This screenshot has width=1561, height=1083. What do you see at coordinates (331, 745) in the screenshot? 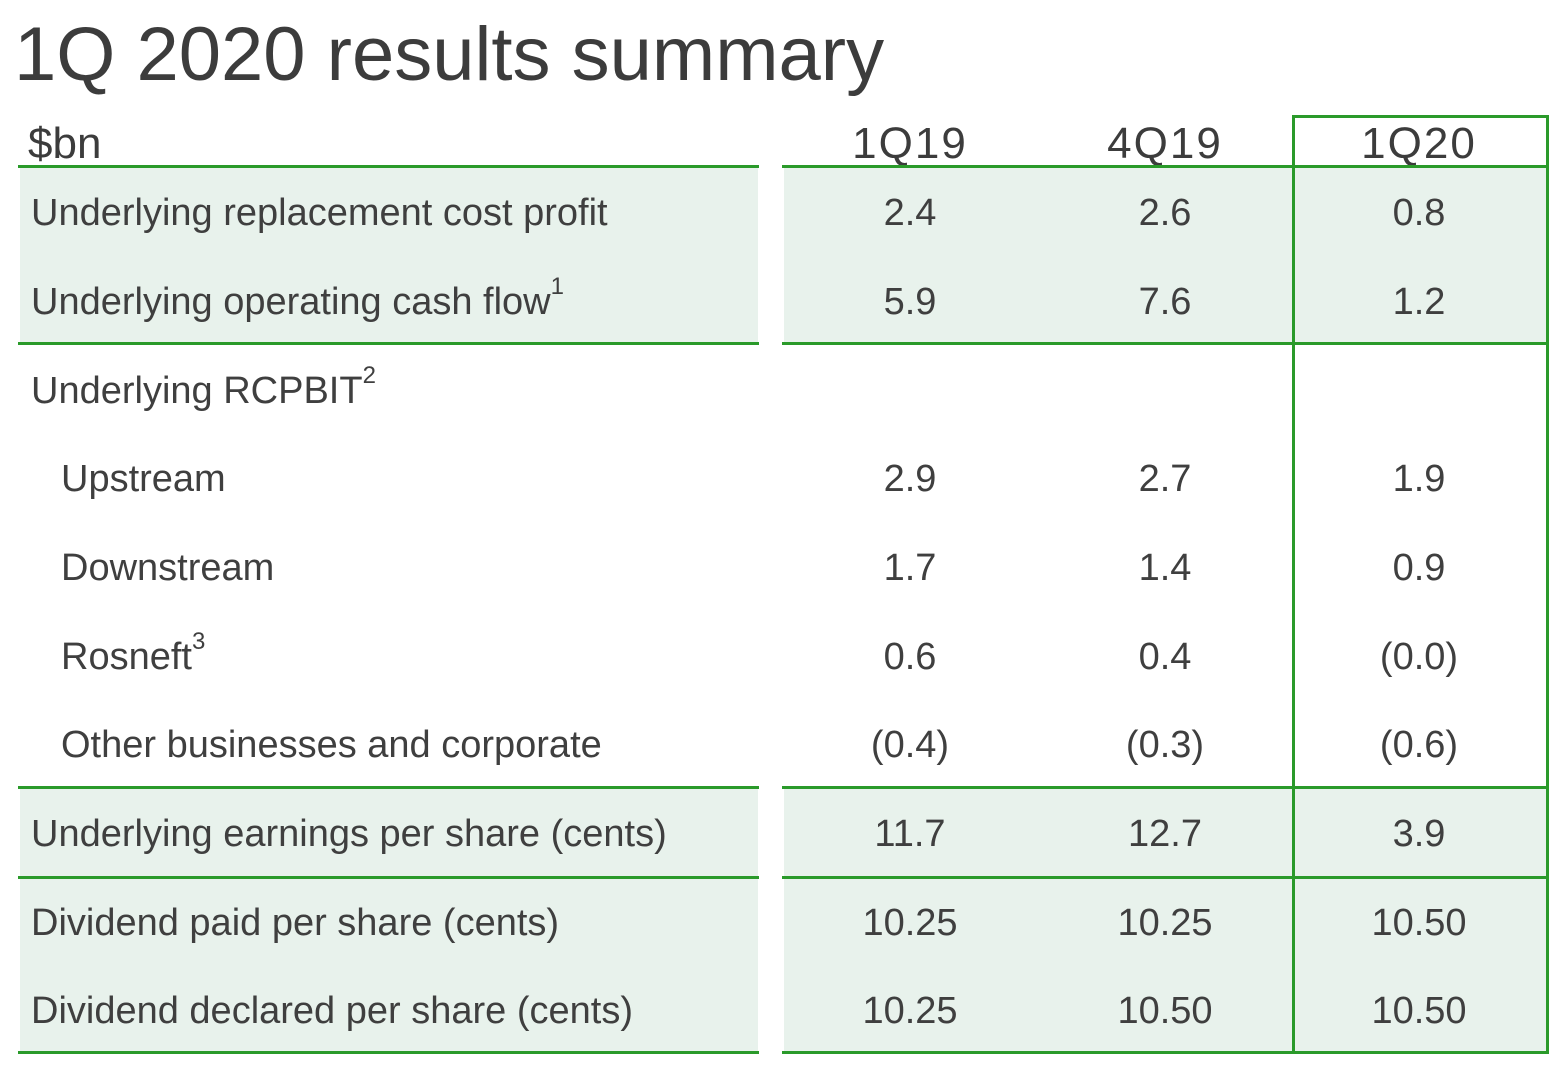
I see `row-label-other-businesses: Other businesses and corporate` at bounding box center [331, 745].